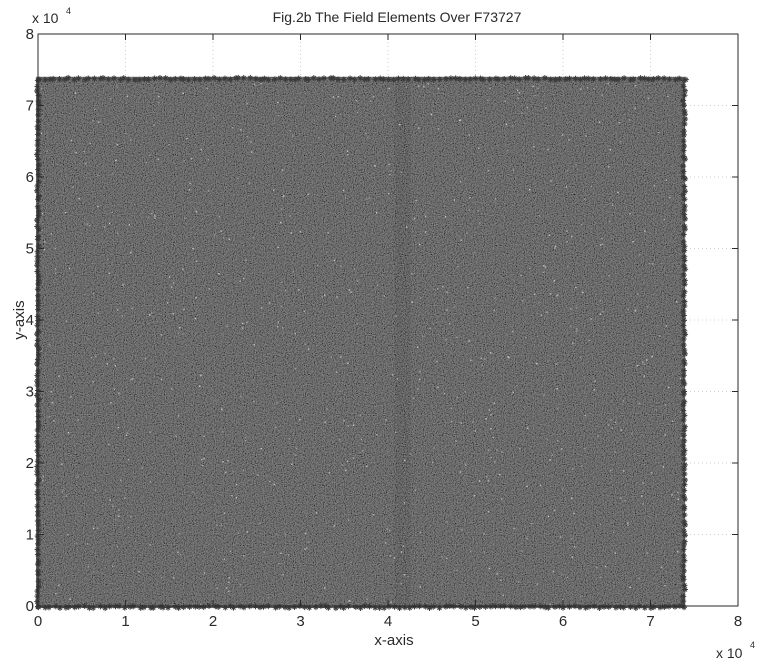 This screenshot has height=664, width=759. Describe the element at coordinates (388, 621) in the screenshot. I see `x-tick-label: 4` at that location.